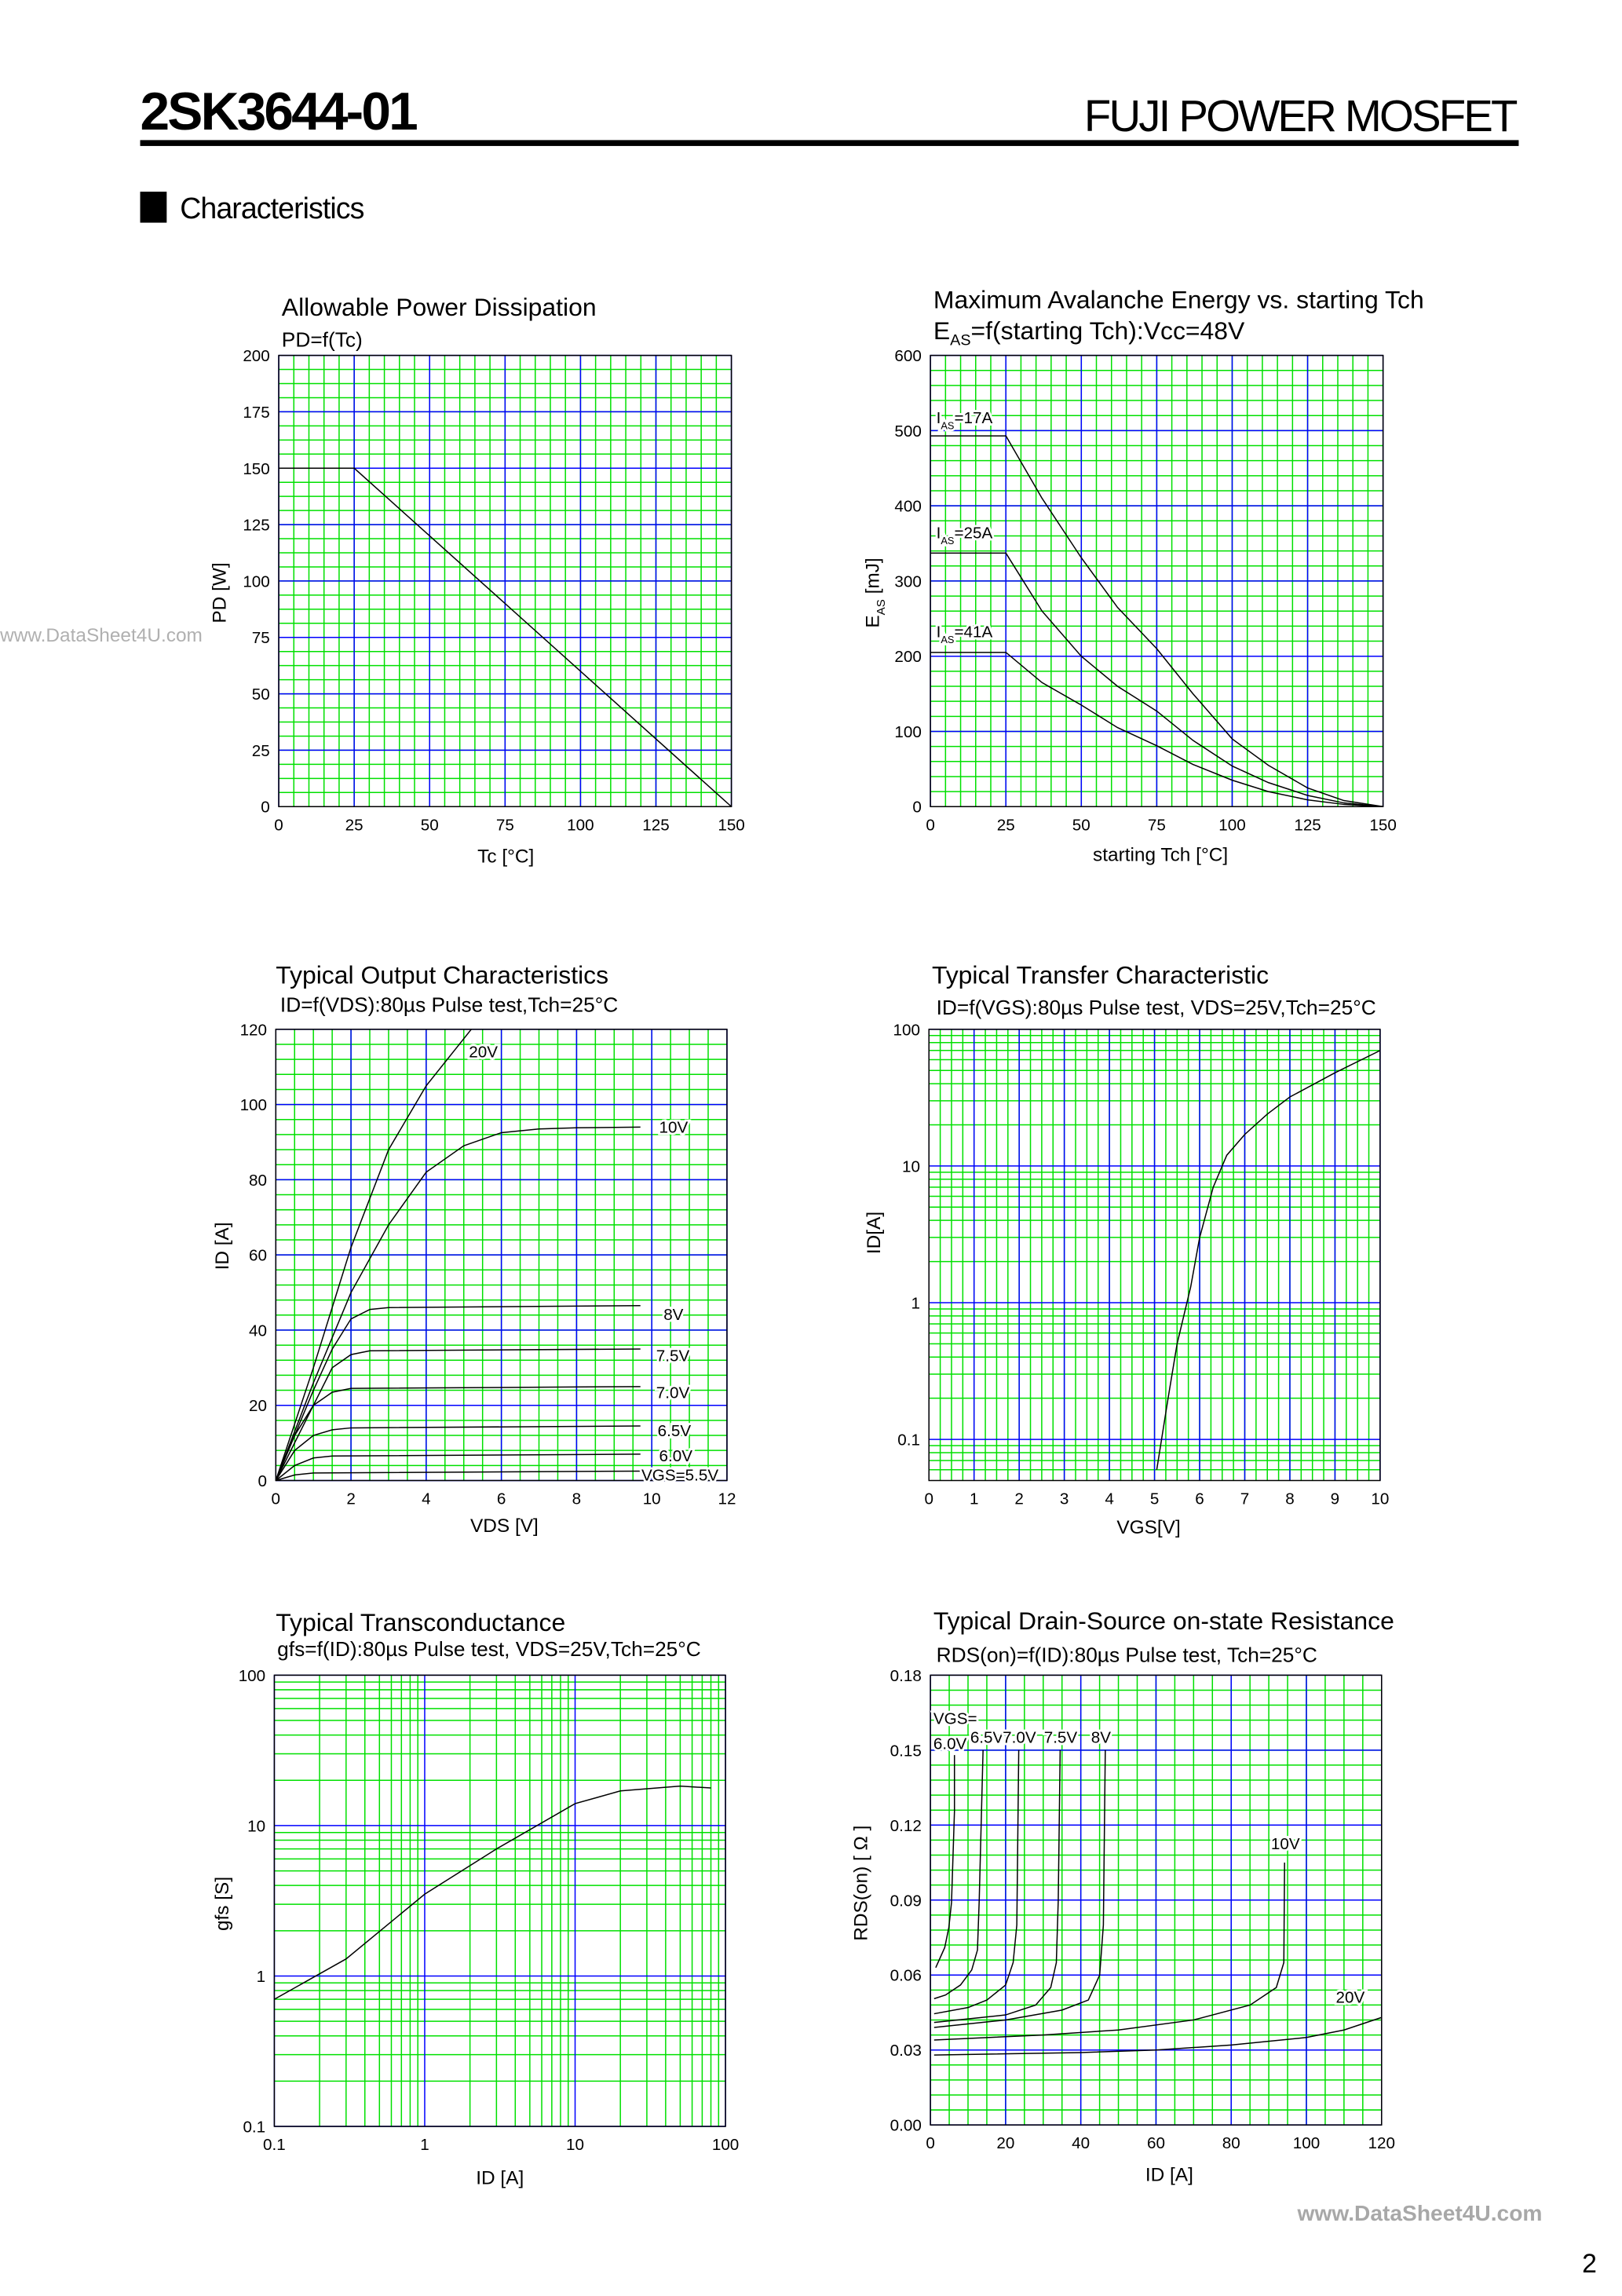 This screenshot has height=2296, width=1622. Describe the element at coordinates (1148, 1527) in the screenshot. I see `x-axis-label: VGS[V]` at that location.